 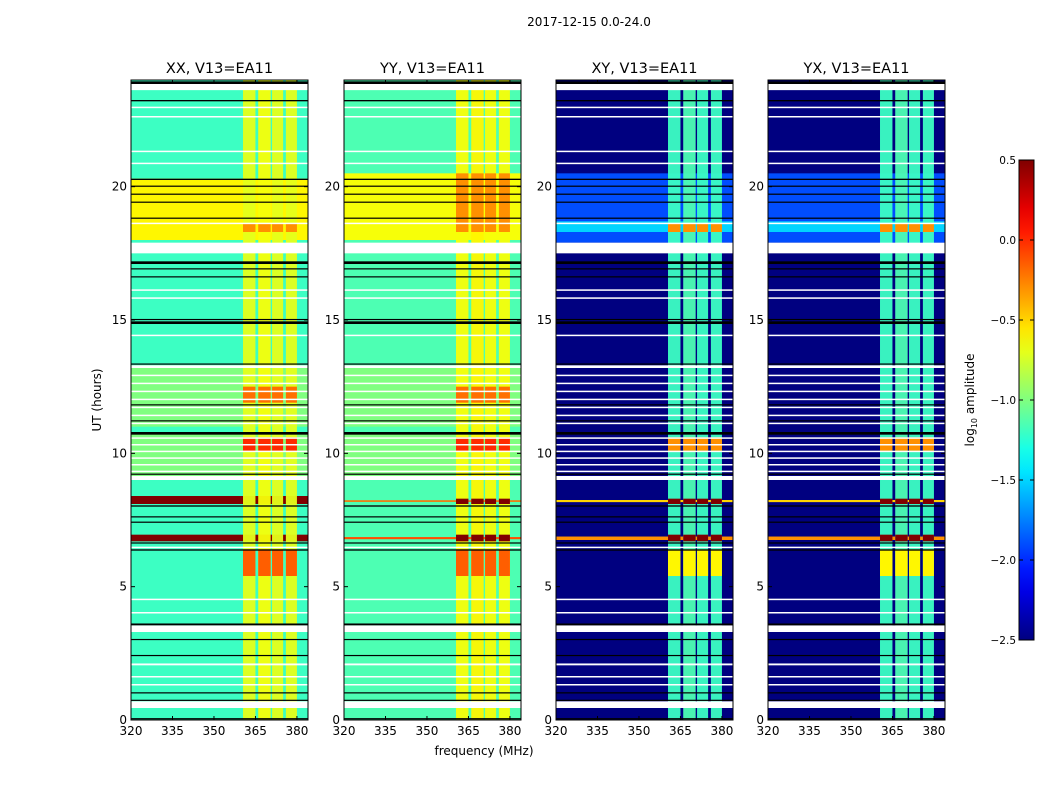 What do you see at coordinates (219, 69) in the screenshot?
I see `panel-title: XX, V13=EA11` at bounding box center [219, 69].